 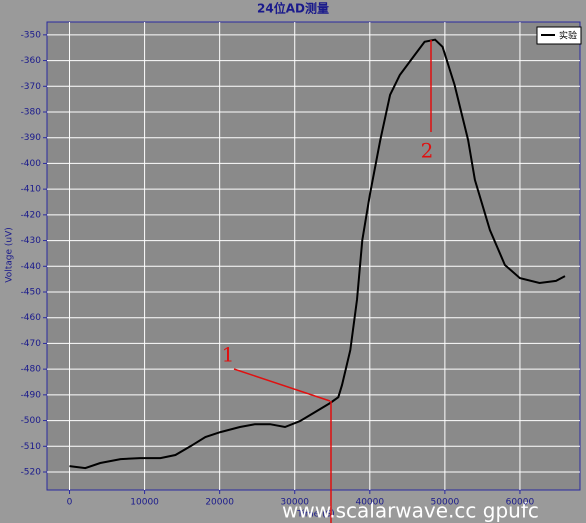 I want to click on watermark: www.scalarwave.cc gpufc, so click(x=410, y=511).